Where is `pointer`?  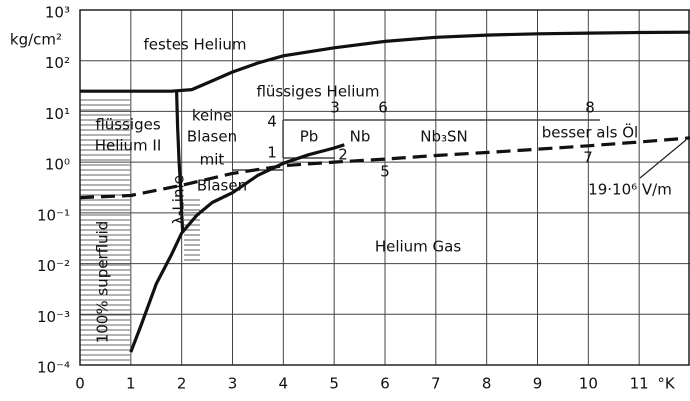
pointer is located at coordinates (663, 159).